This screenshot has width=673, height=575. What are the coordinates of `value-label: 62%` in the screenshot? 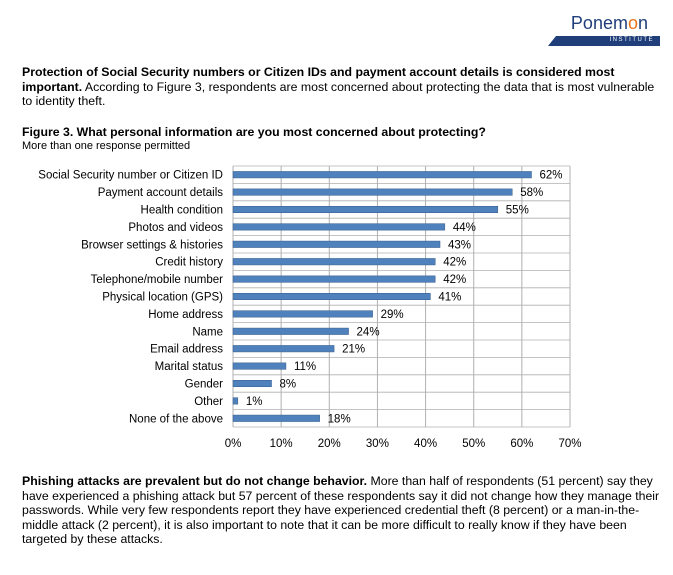 It's located at (550, 176).